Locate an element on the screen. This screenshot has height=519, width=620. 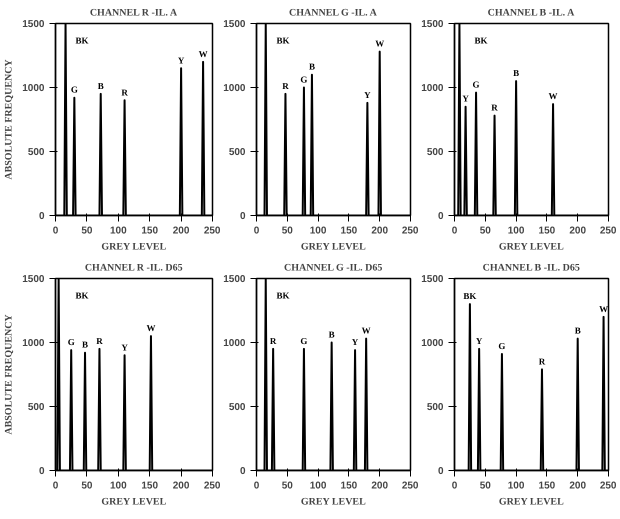
chart-title: CHANNEL G -IL. A is located at coordinates (333, 13).